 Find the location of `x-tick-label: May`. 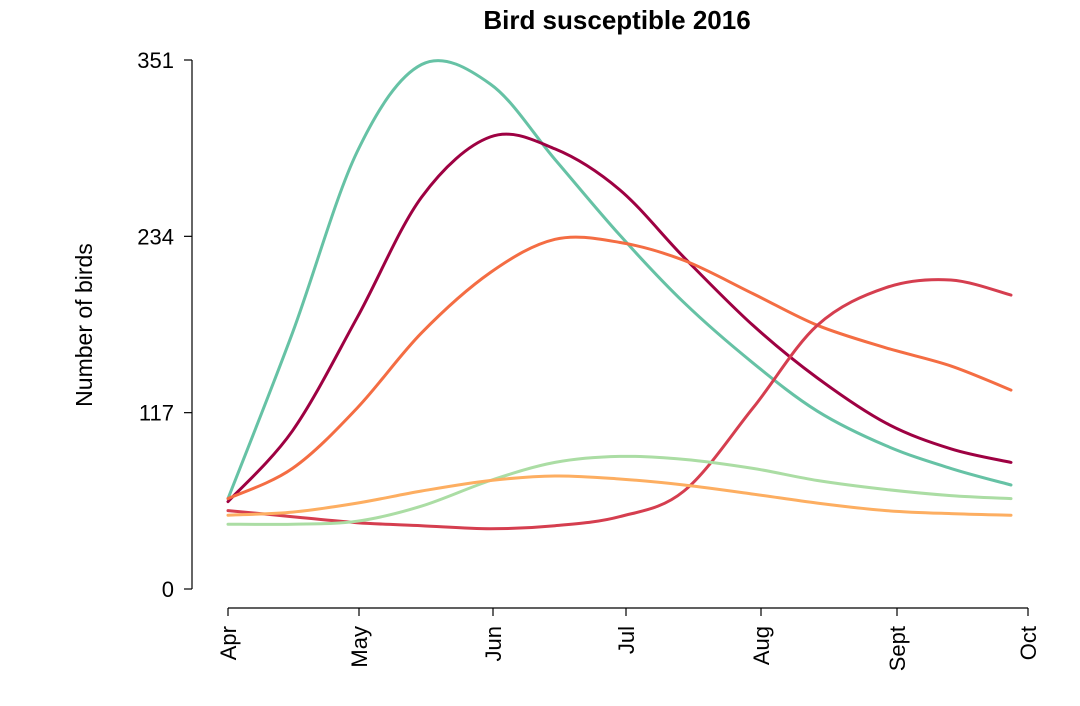

x-tick-label: May is located at coordinates (359, 647).